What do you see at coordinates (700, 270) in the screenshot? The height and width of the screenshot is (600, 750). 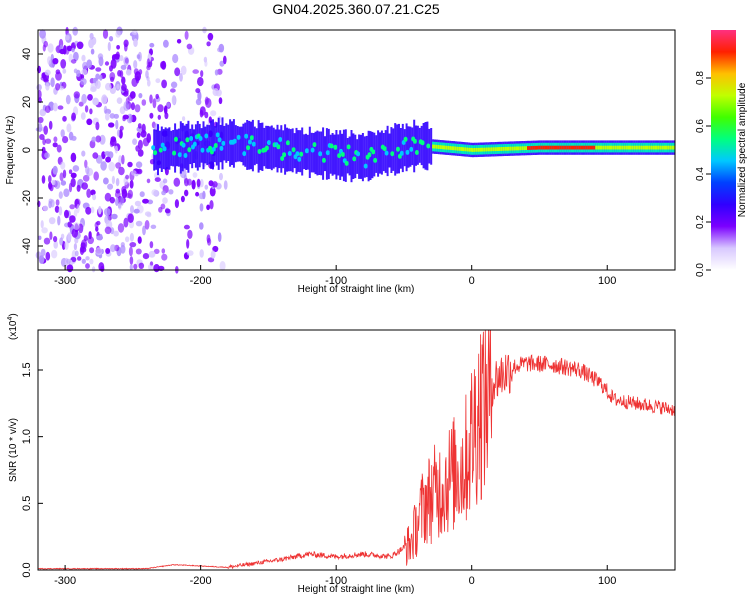 I see `colorbar-tick-label: 0.0` at bounding box center [700, 270].